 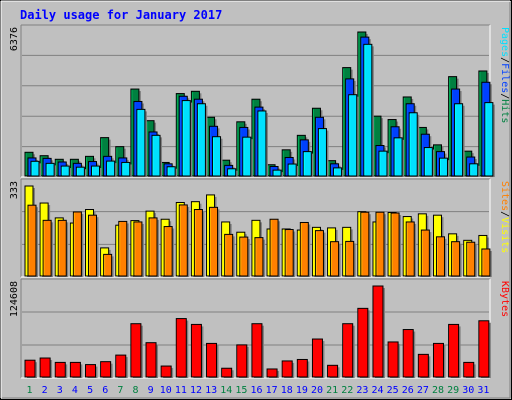 I want to click on day-label-13: 13, so click(x=211, y=390).